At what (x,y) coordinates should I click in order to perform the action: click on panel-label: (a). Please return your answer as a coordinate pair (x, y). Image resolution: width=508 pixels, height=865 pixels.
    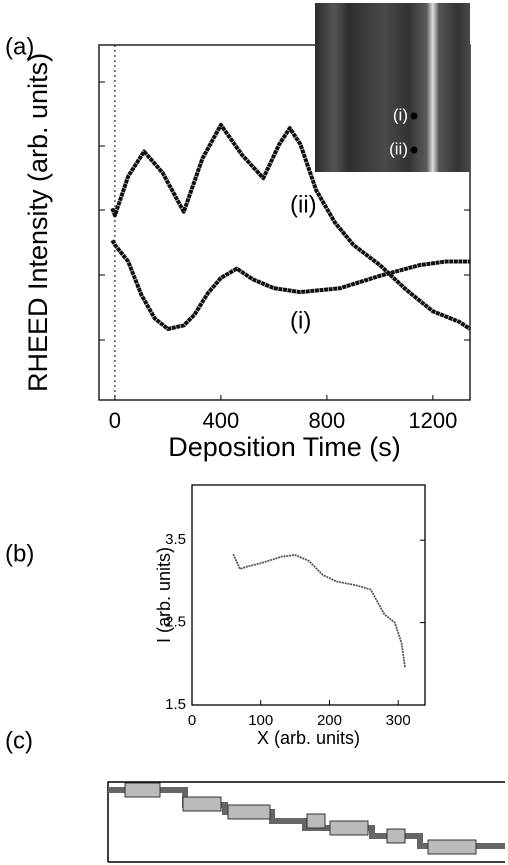
    Looking at the image, I should click on (19, 46).